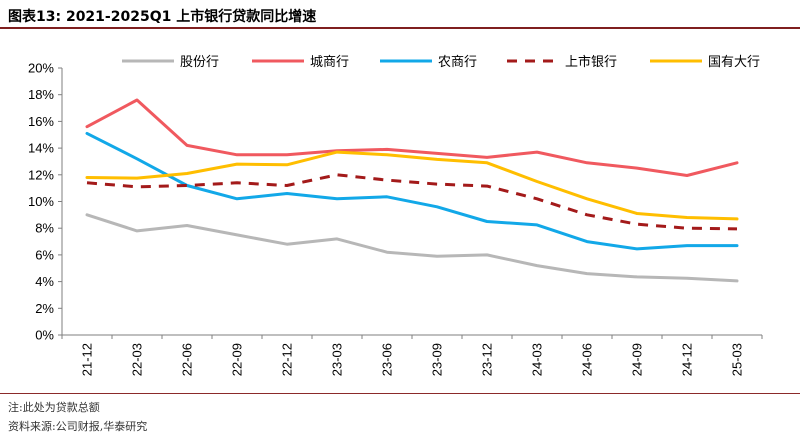 The image size is (800, 439). Describe the element at coordinates (199, 62) in the screenshot. I see `legend-label: 股份行` at that location.